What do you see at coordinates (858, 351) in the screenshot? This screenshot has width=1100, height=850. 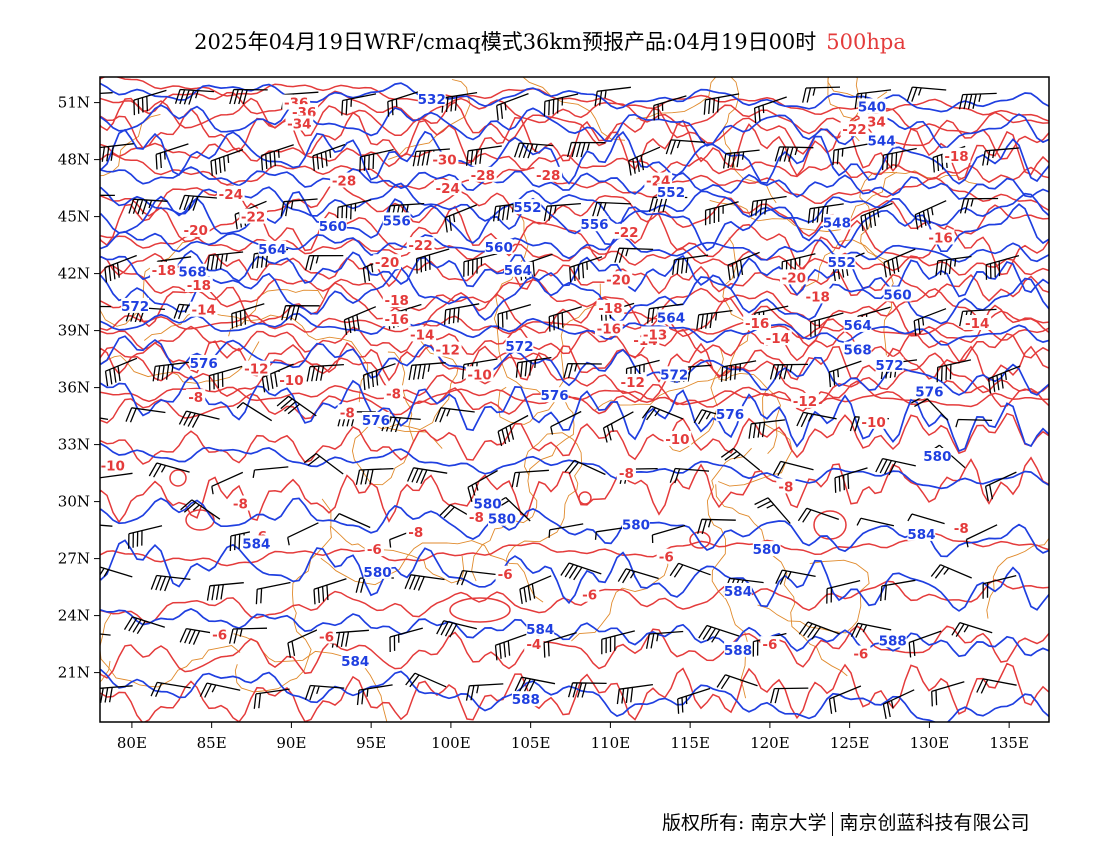 I see `height-label: 568` at bounding box center [858, 351].